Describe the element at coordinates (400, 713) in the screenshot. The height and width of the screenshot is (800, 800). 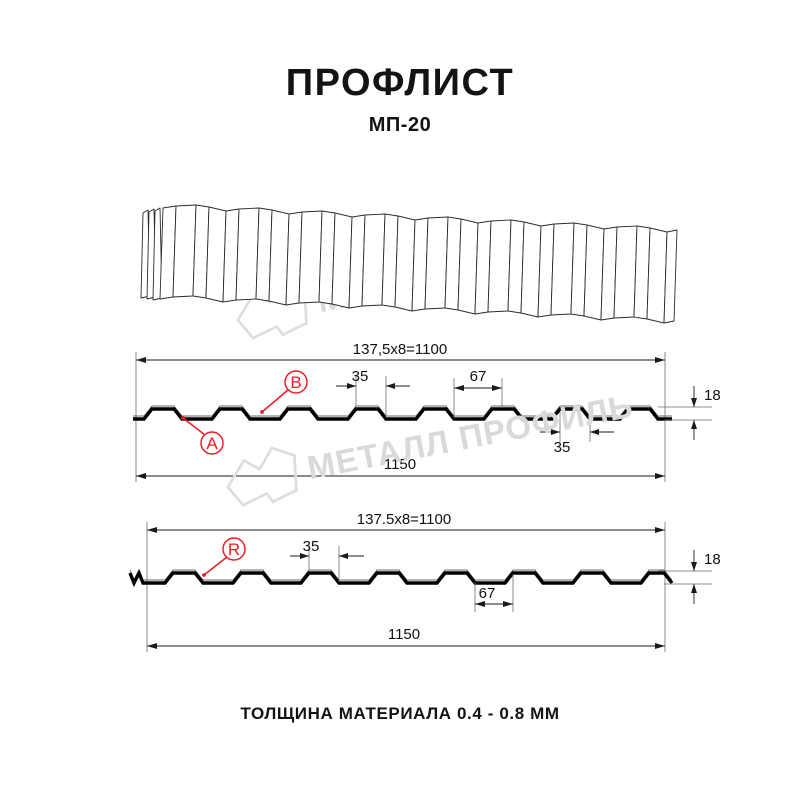
I see `material-thickness-note: ТОЛЩИНА МАТЕРИАЛА 0.4 - 0.8 ММ` at that location.